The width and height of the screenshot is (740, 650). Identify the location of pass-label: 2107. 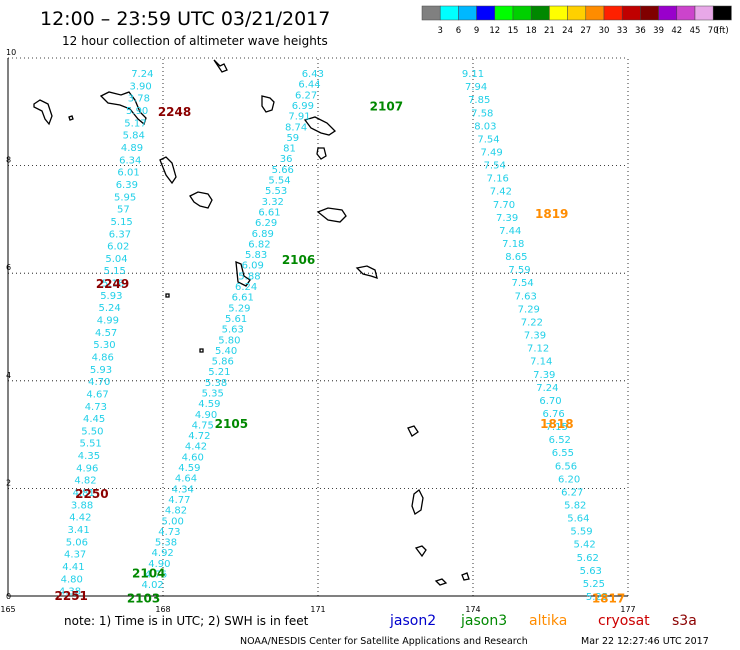
(386, 106).